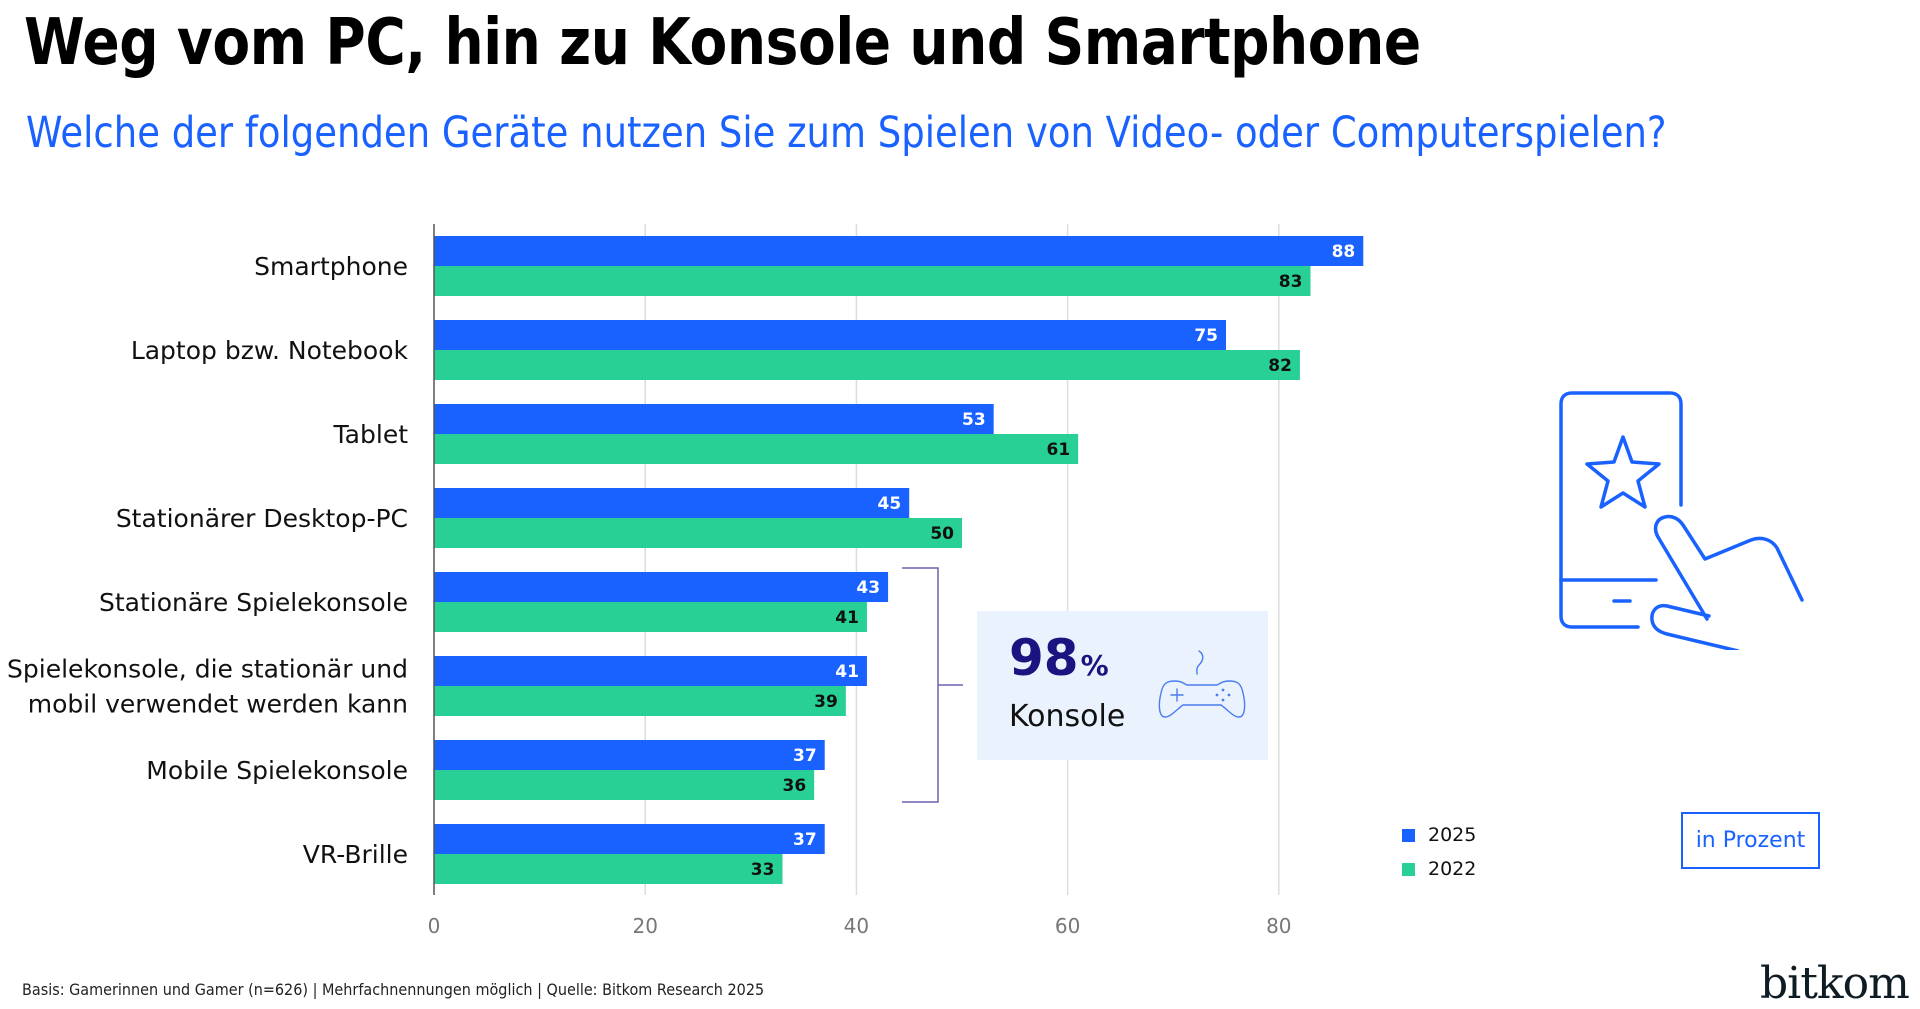 This screenshot has width=1920, height=1009. I want to click on percent-sign: %, so click(1094, 665).